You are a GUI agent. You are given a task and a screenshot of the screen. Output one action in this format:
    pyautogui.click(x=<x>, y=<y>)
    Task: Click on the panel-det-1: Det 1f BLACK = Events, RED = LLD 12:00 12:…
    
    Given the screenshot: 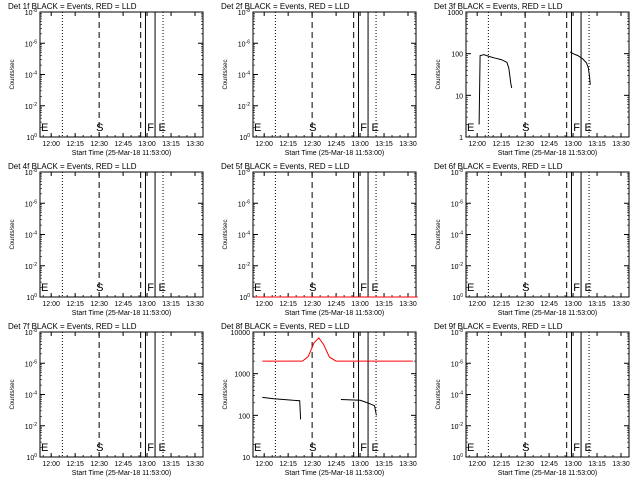 What is the action you would take?
    pyautogui.click(x=106, y=79)
    